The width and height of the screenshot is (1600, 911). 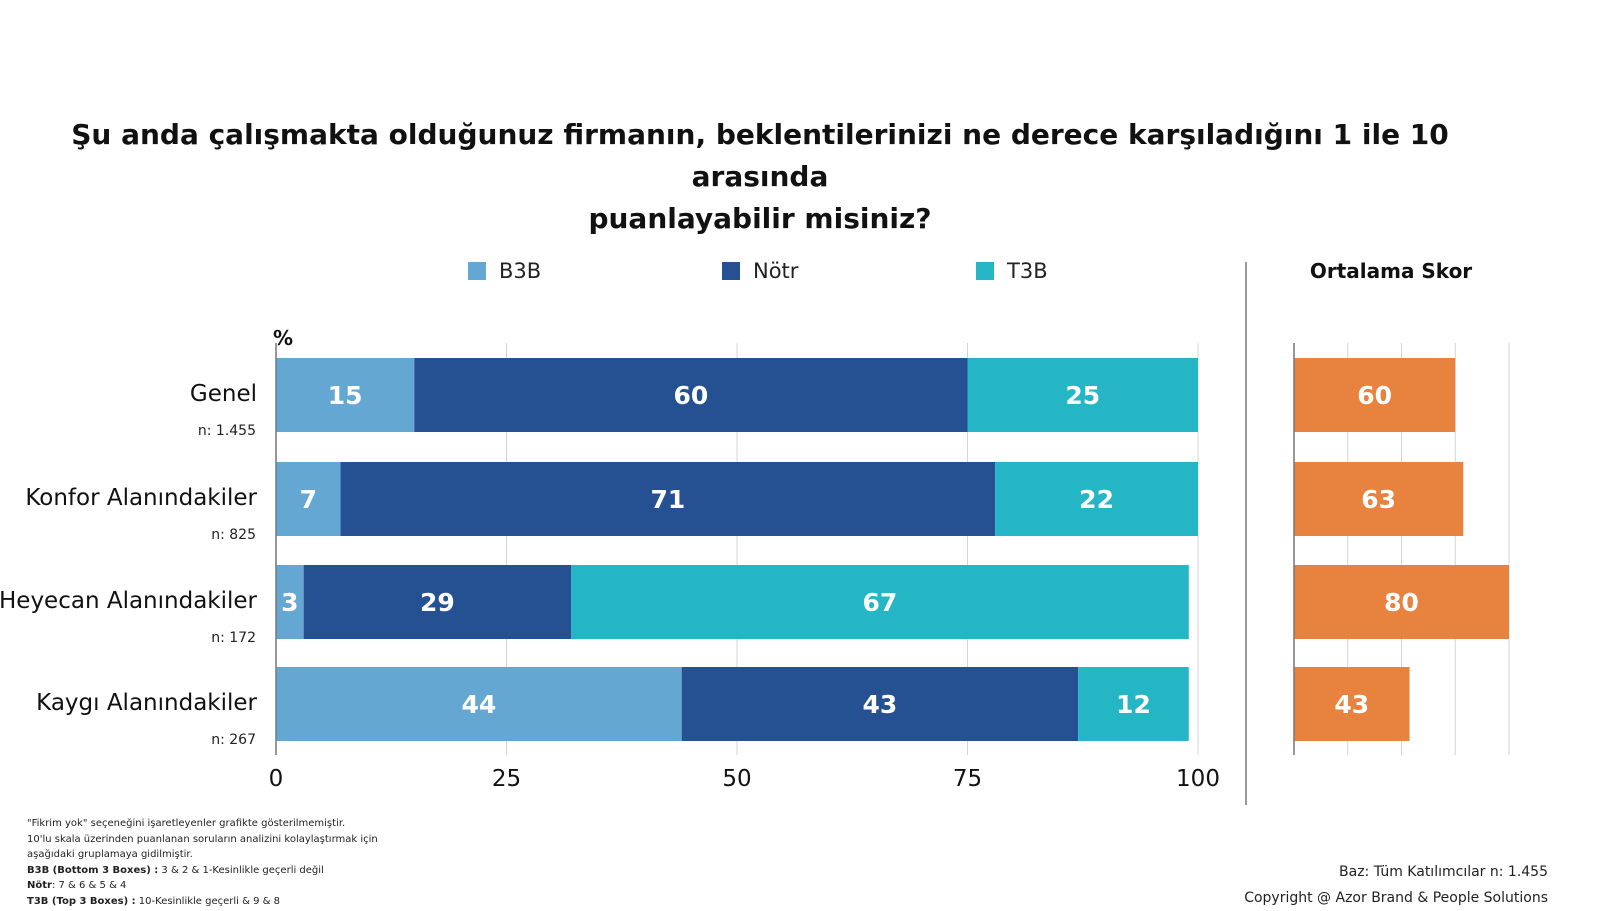 What do you see at coordinates (760, 218) in the screenshot?
I see `title-line-2: puanlayabilir misiniz?` at bounding box center [760, 218].